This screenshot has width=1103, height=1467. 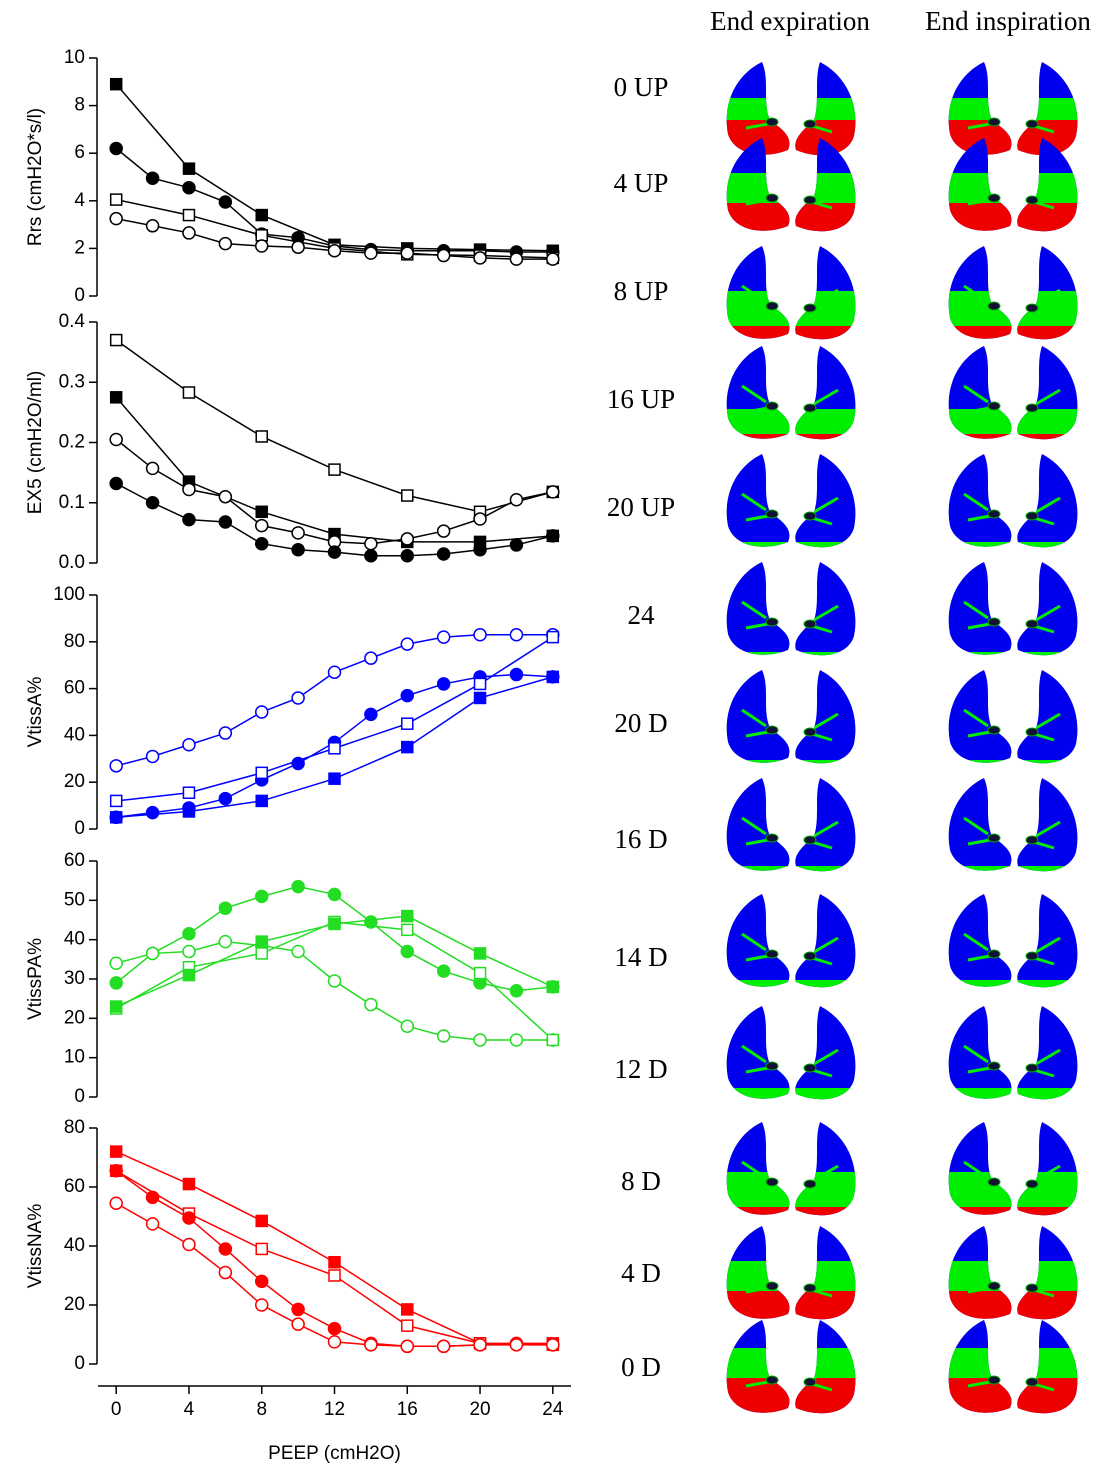 I want to click on y-tick-label: 0, so click(x=79, y=1363).